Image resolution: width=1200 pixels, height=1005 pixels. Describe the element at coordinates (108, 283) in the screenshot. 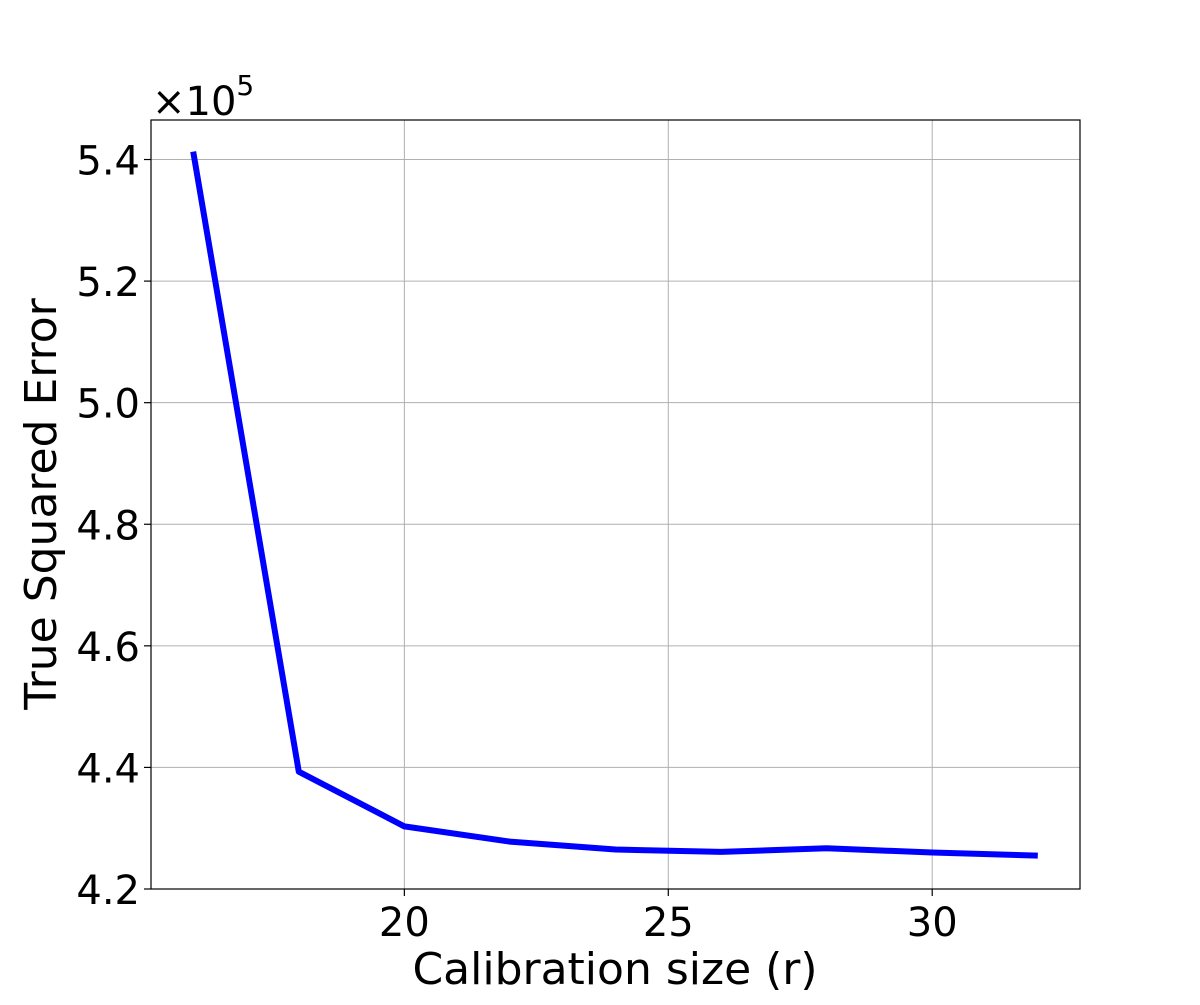

I see `y-tick-label: 5.2` at that location.